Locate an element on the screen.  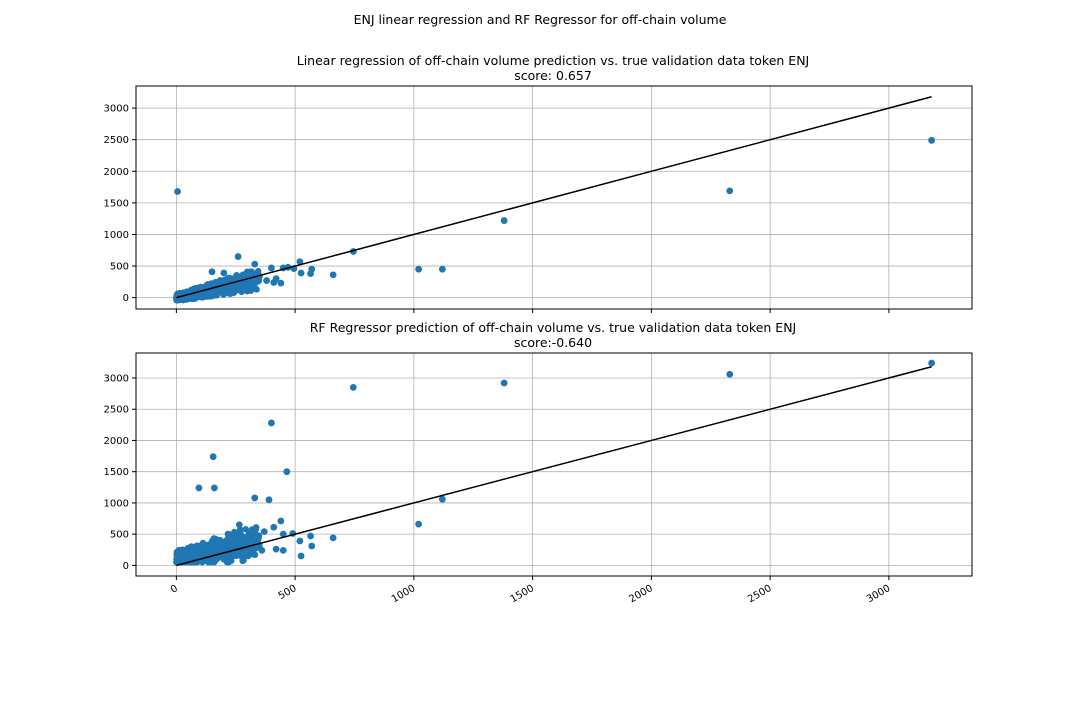
chart-bottom-xtick-label-6: 3000 is located at coordinates (879, 594).